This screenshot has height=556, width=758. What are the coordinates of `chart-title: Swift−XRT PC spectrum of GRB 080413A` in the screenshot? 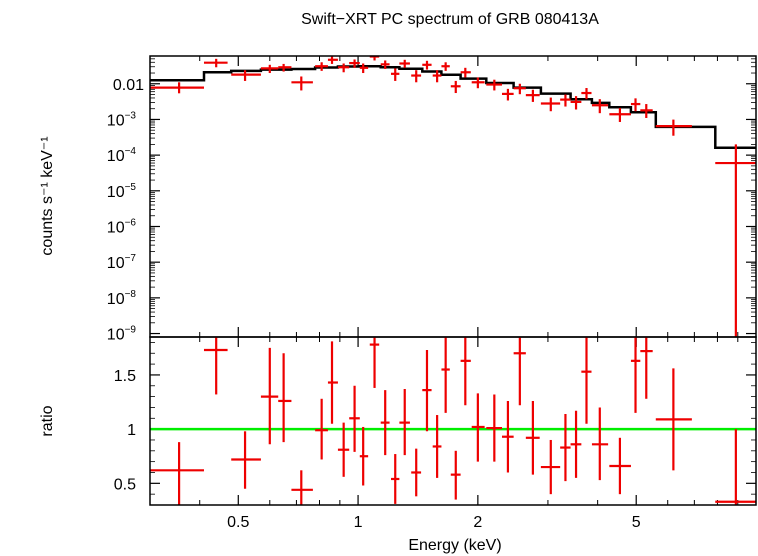 It's located at (450, 19).